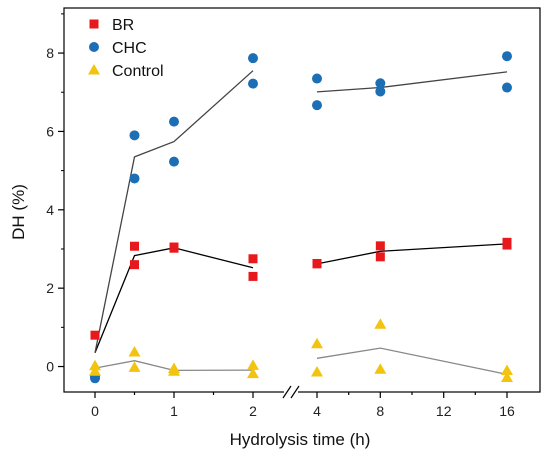  What do you see at coordinates (507, 411) in the screenshot?
I see `x-tick-label: 16` at bounding box center [507, 411].